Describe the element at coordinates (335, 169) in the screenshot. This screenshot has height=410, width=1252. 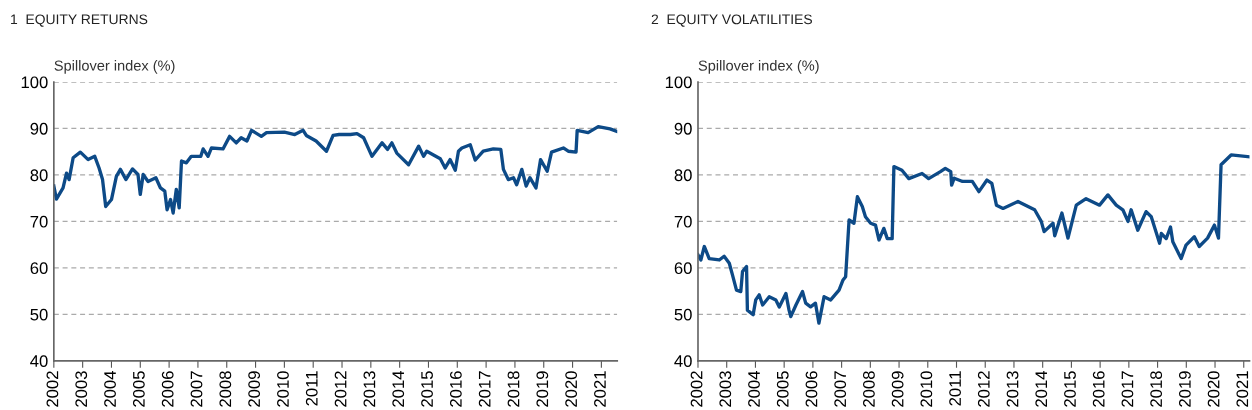
I see `line-series` at that location.